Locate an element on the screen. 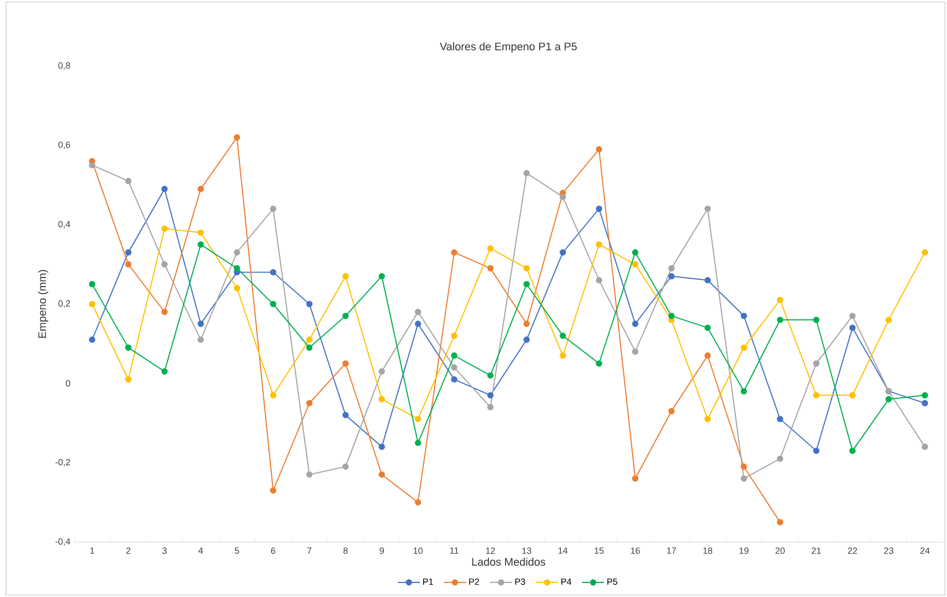 The image size is (947, 597). x-tick-label: 1 is located at coordinates (92, 551).